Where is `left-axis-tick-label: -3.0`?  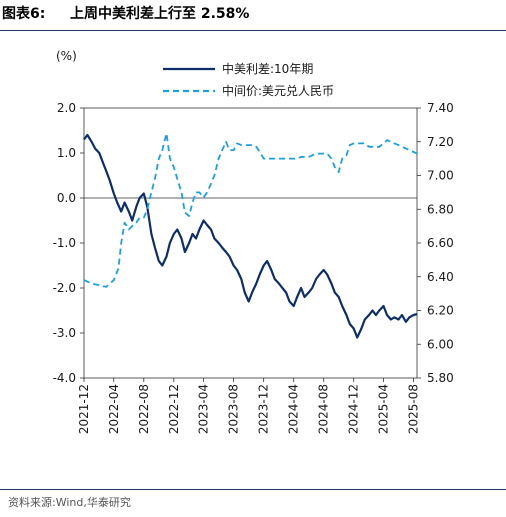 left-axis-tick-label: -3.0 is located at coordinates (64, 333).